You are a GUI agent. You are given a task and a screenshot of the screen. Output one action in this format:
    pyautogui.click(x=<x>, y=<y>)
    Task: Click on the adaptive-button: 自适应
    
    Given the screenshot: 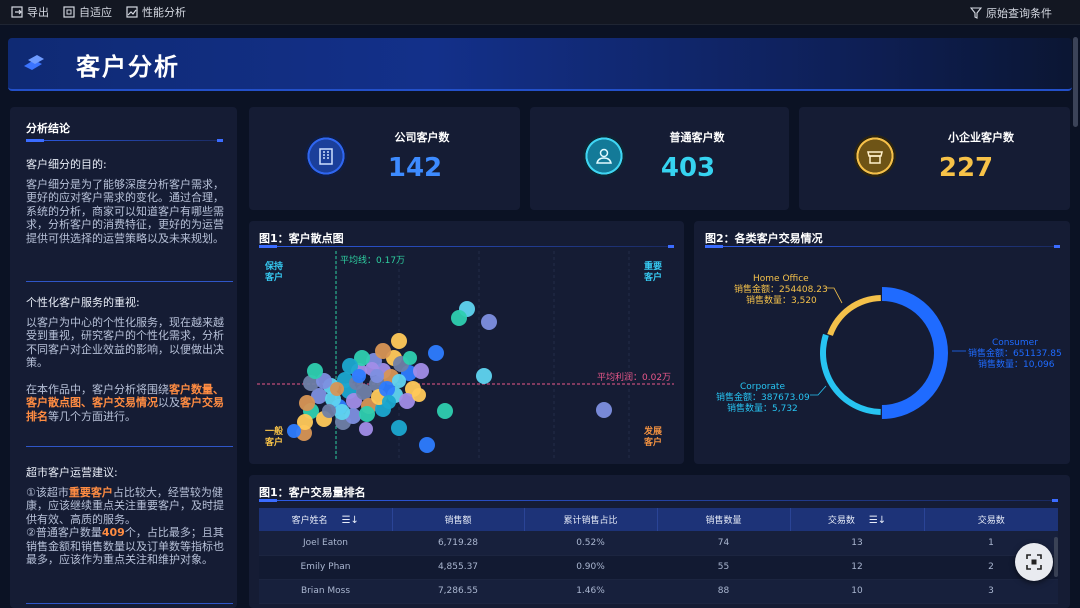 What is the action you would take?
    pyautogui.click(x=87, y=12)
    